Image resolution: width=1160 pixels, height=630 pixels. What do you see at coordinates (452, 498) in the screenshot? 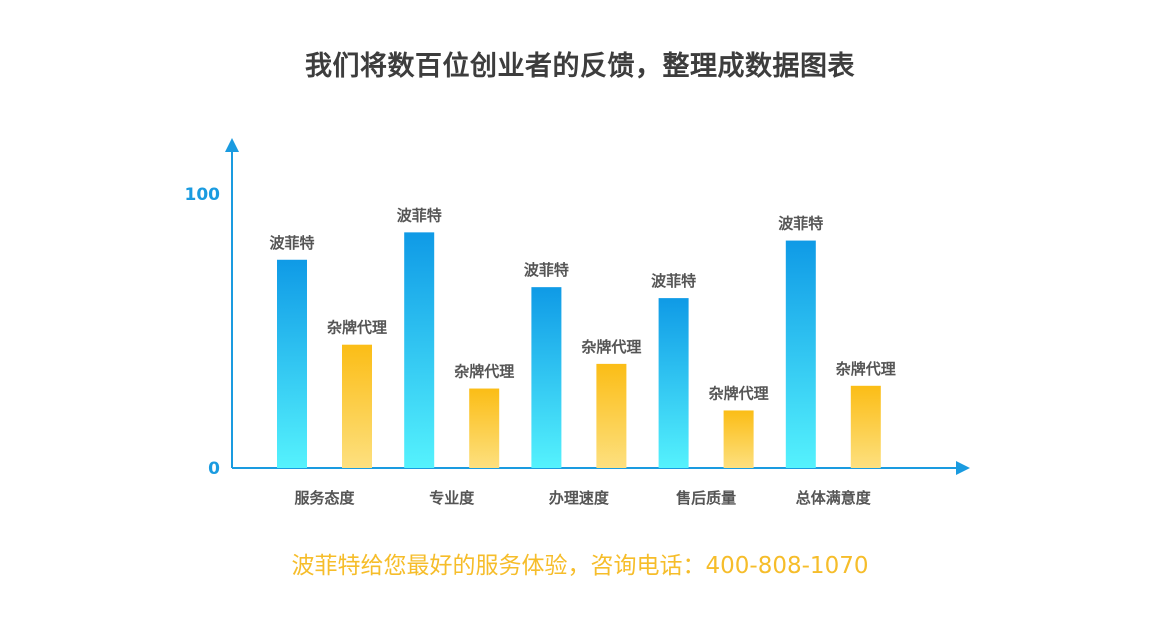
I see `x-category-label: 专业度` at bounding box center [452, 498].